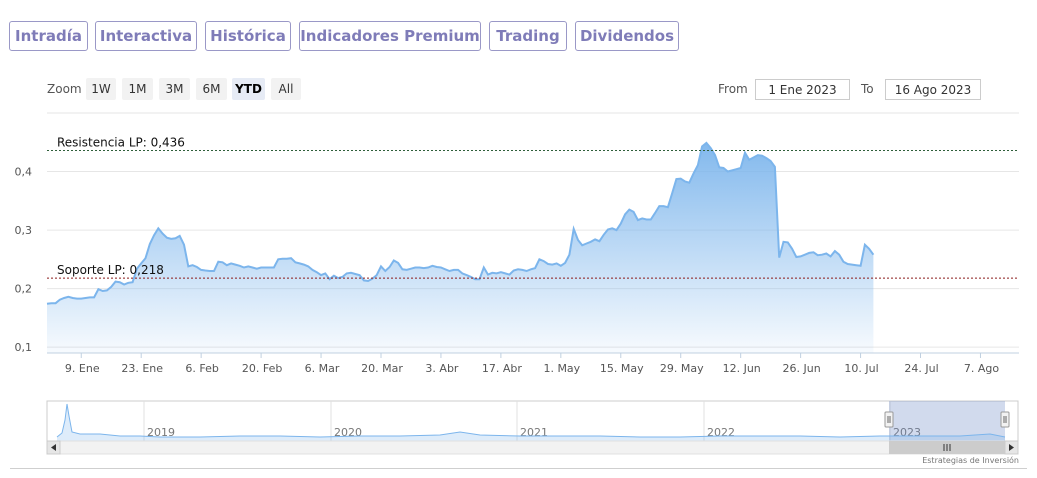 This screenshot has width=1037, height=478. Describe the element at coordinates (1011, 447) in the screenshot. I see `chevron-right-icon` at that location.